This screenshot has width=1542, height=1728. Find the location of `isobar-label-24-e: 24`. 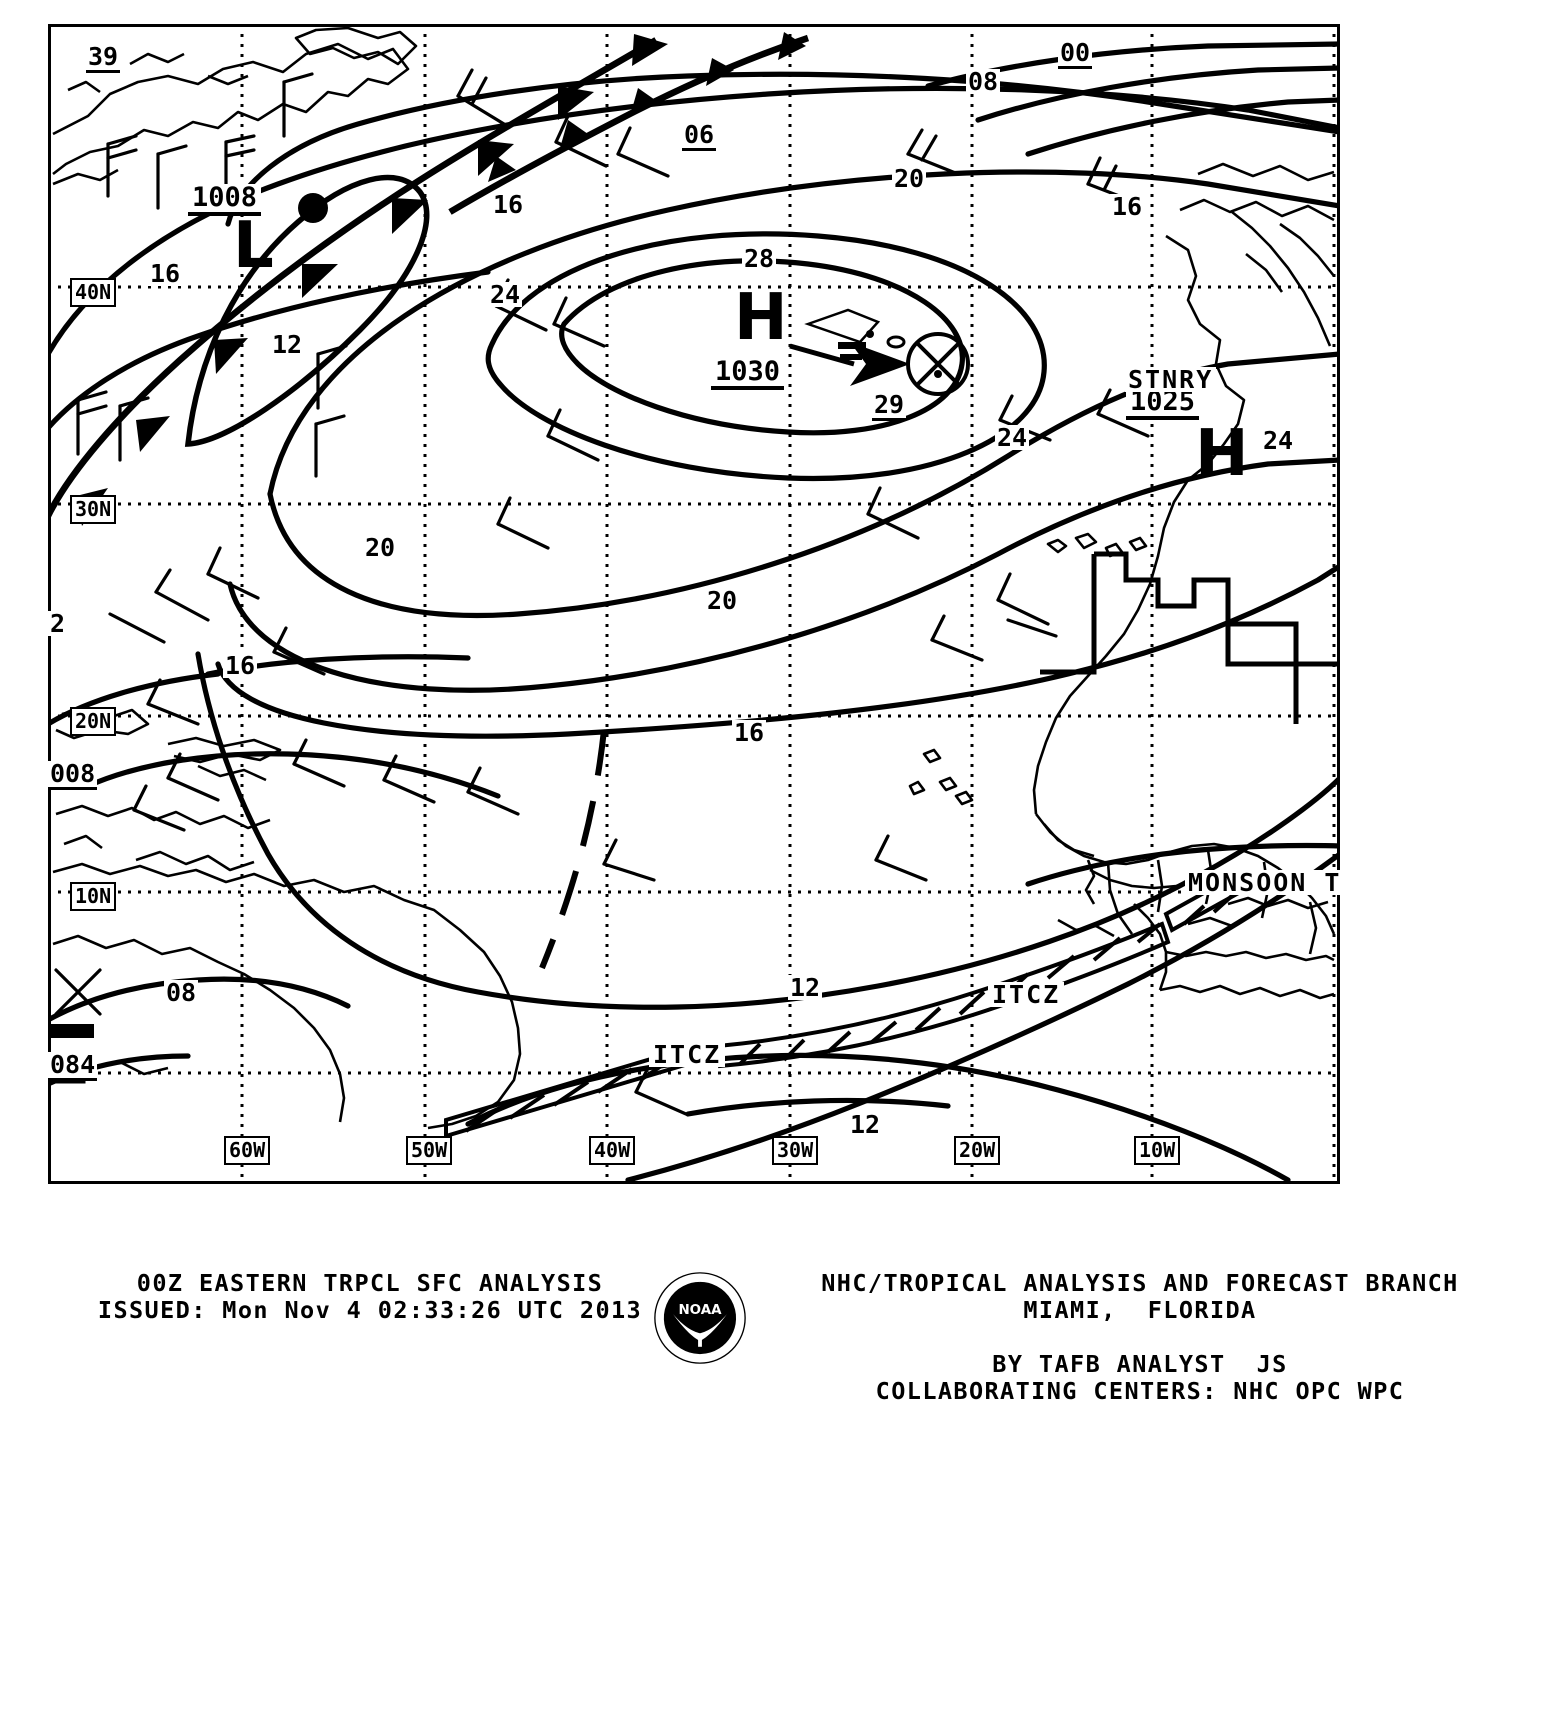

isobar-label-24-e: 24 is located at coordinates (1012, 437).